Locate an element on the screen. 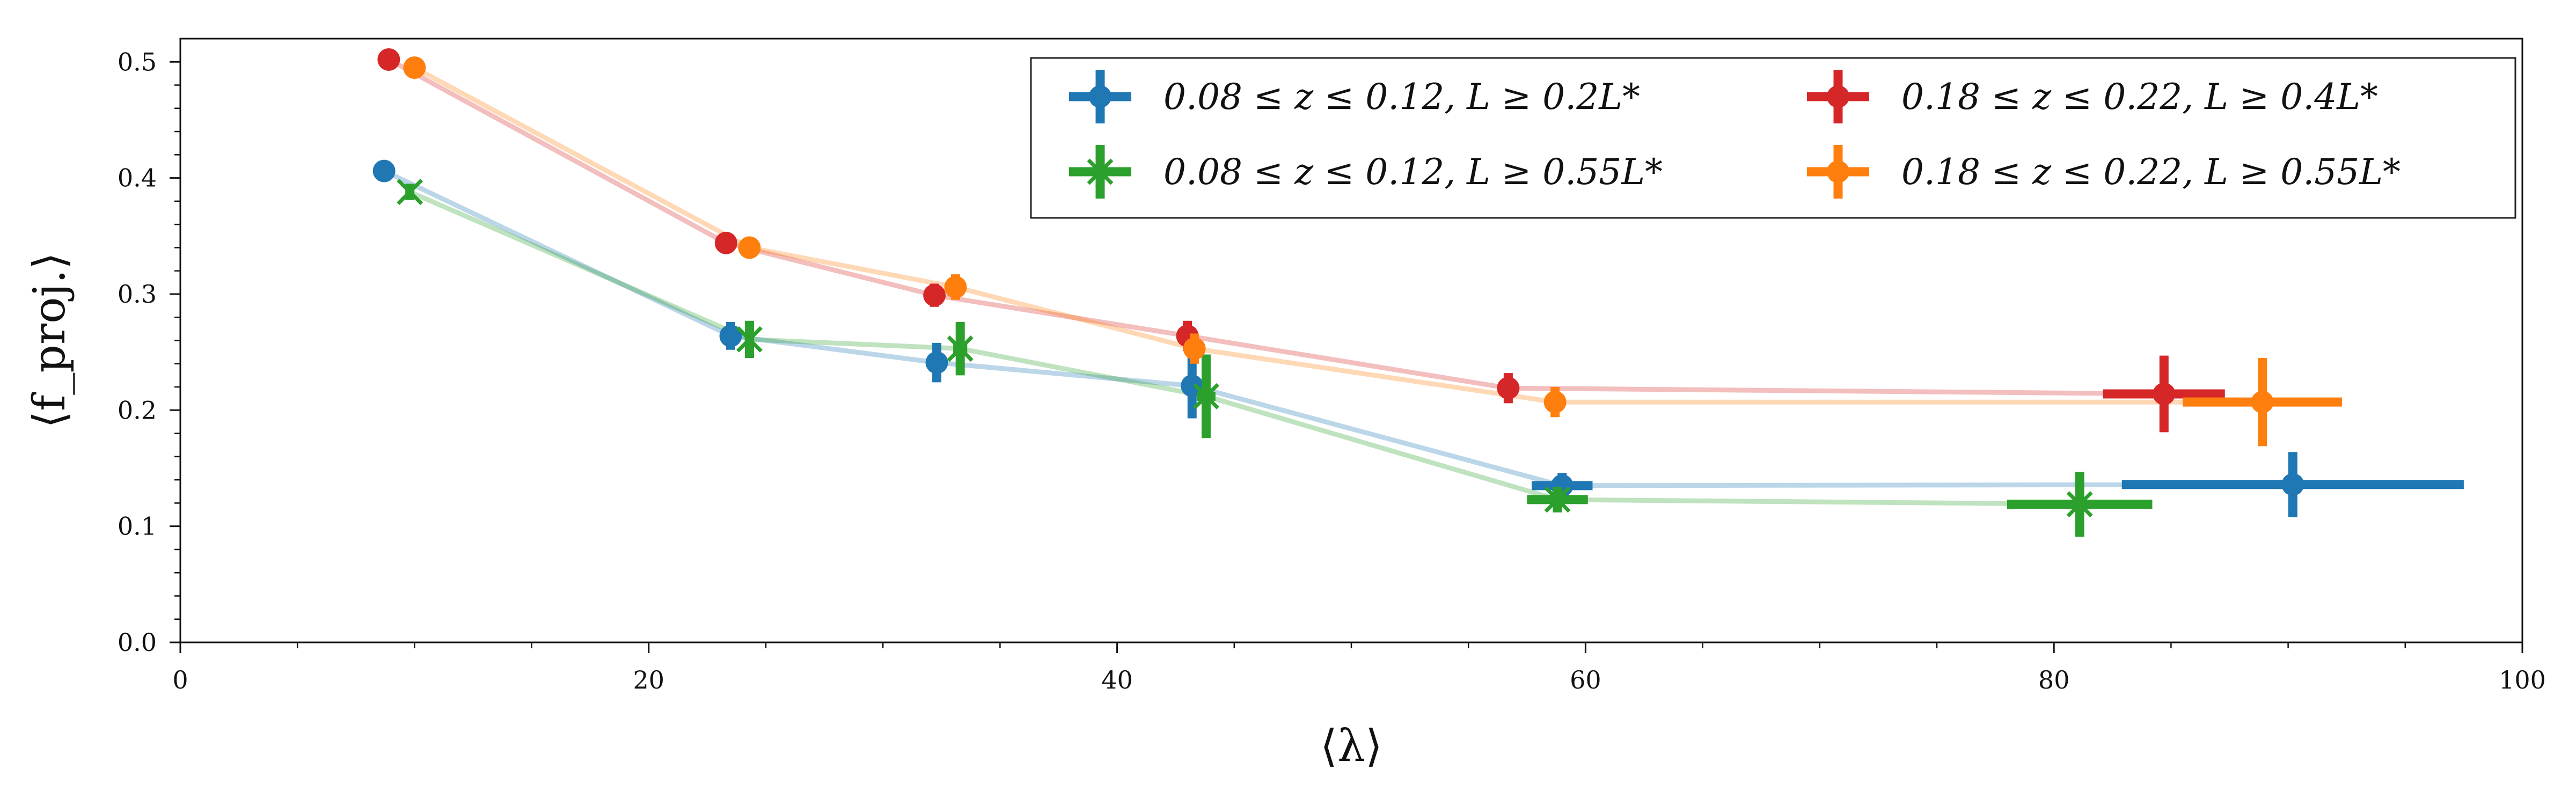 The height and width of the screenshot is (805, 2576). legend-label: 0.18 ≤ z ≤ 0.22, L ≥ 0.4L* is located at coordinates (2139, 97).